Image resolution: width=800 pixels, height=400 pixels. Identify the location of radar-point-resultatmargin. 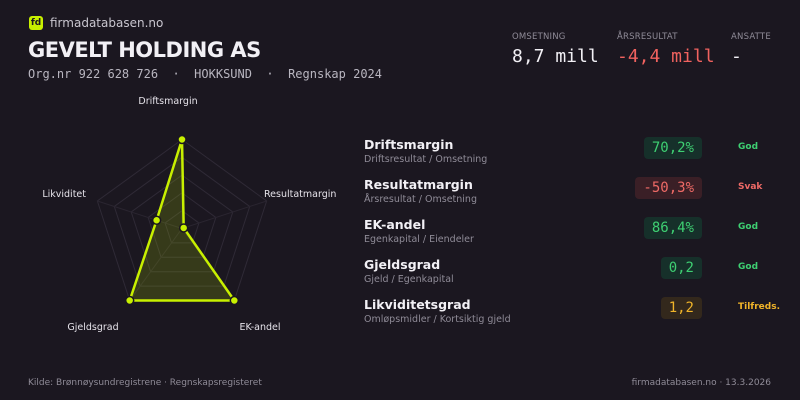
(183, 228).